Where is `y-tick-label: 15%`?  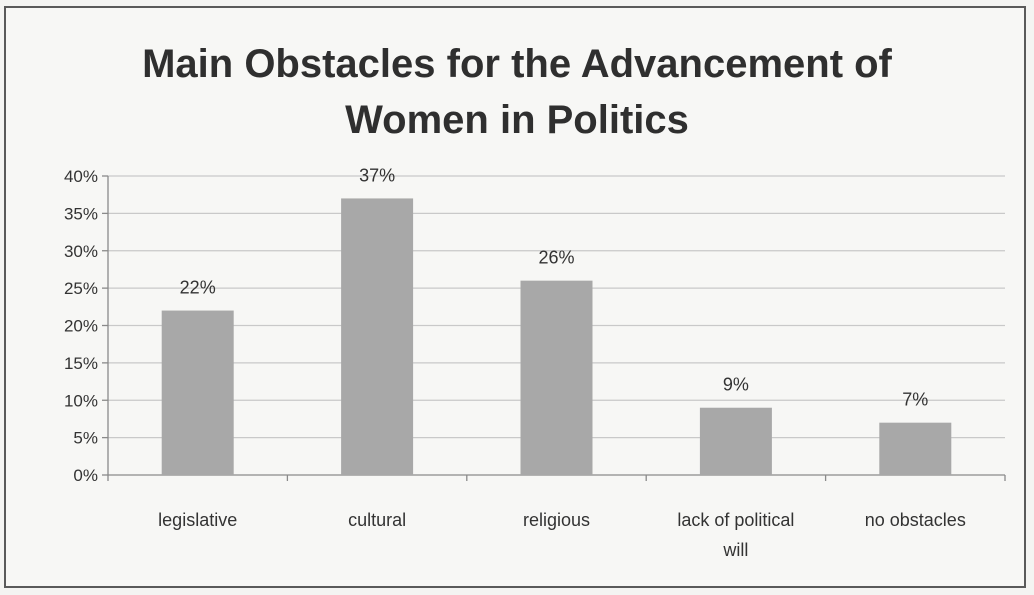
y-tick-label: 15% is located at coordinates (81, 363).